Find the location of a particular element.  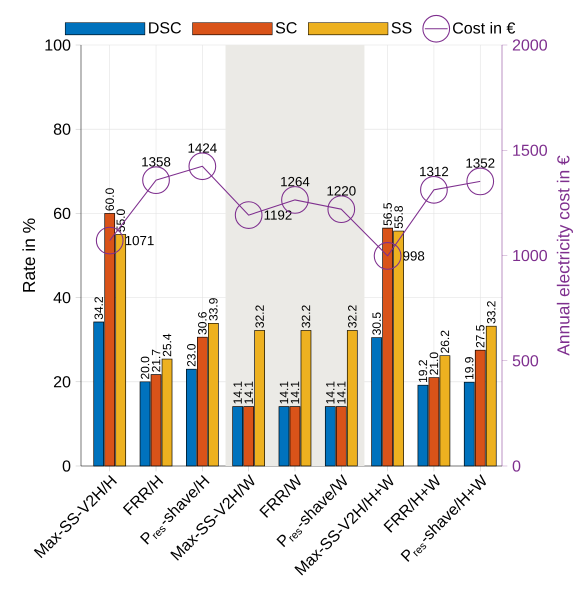

y-tick-label: 100 is located at coordinates (57, 45).